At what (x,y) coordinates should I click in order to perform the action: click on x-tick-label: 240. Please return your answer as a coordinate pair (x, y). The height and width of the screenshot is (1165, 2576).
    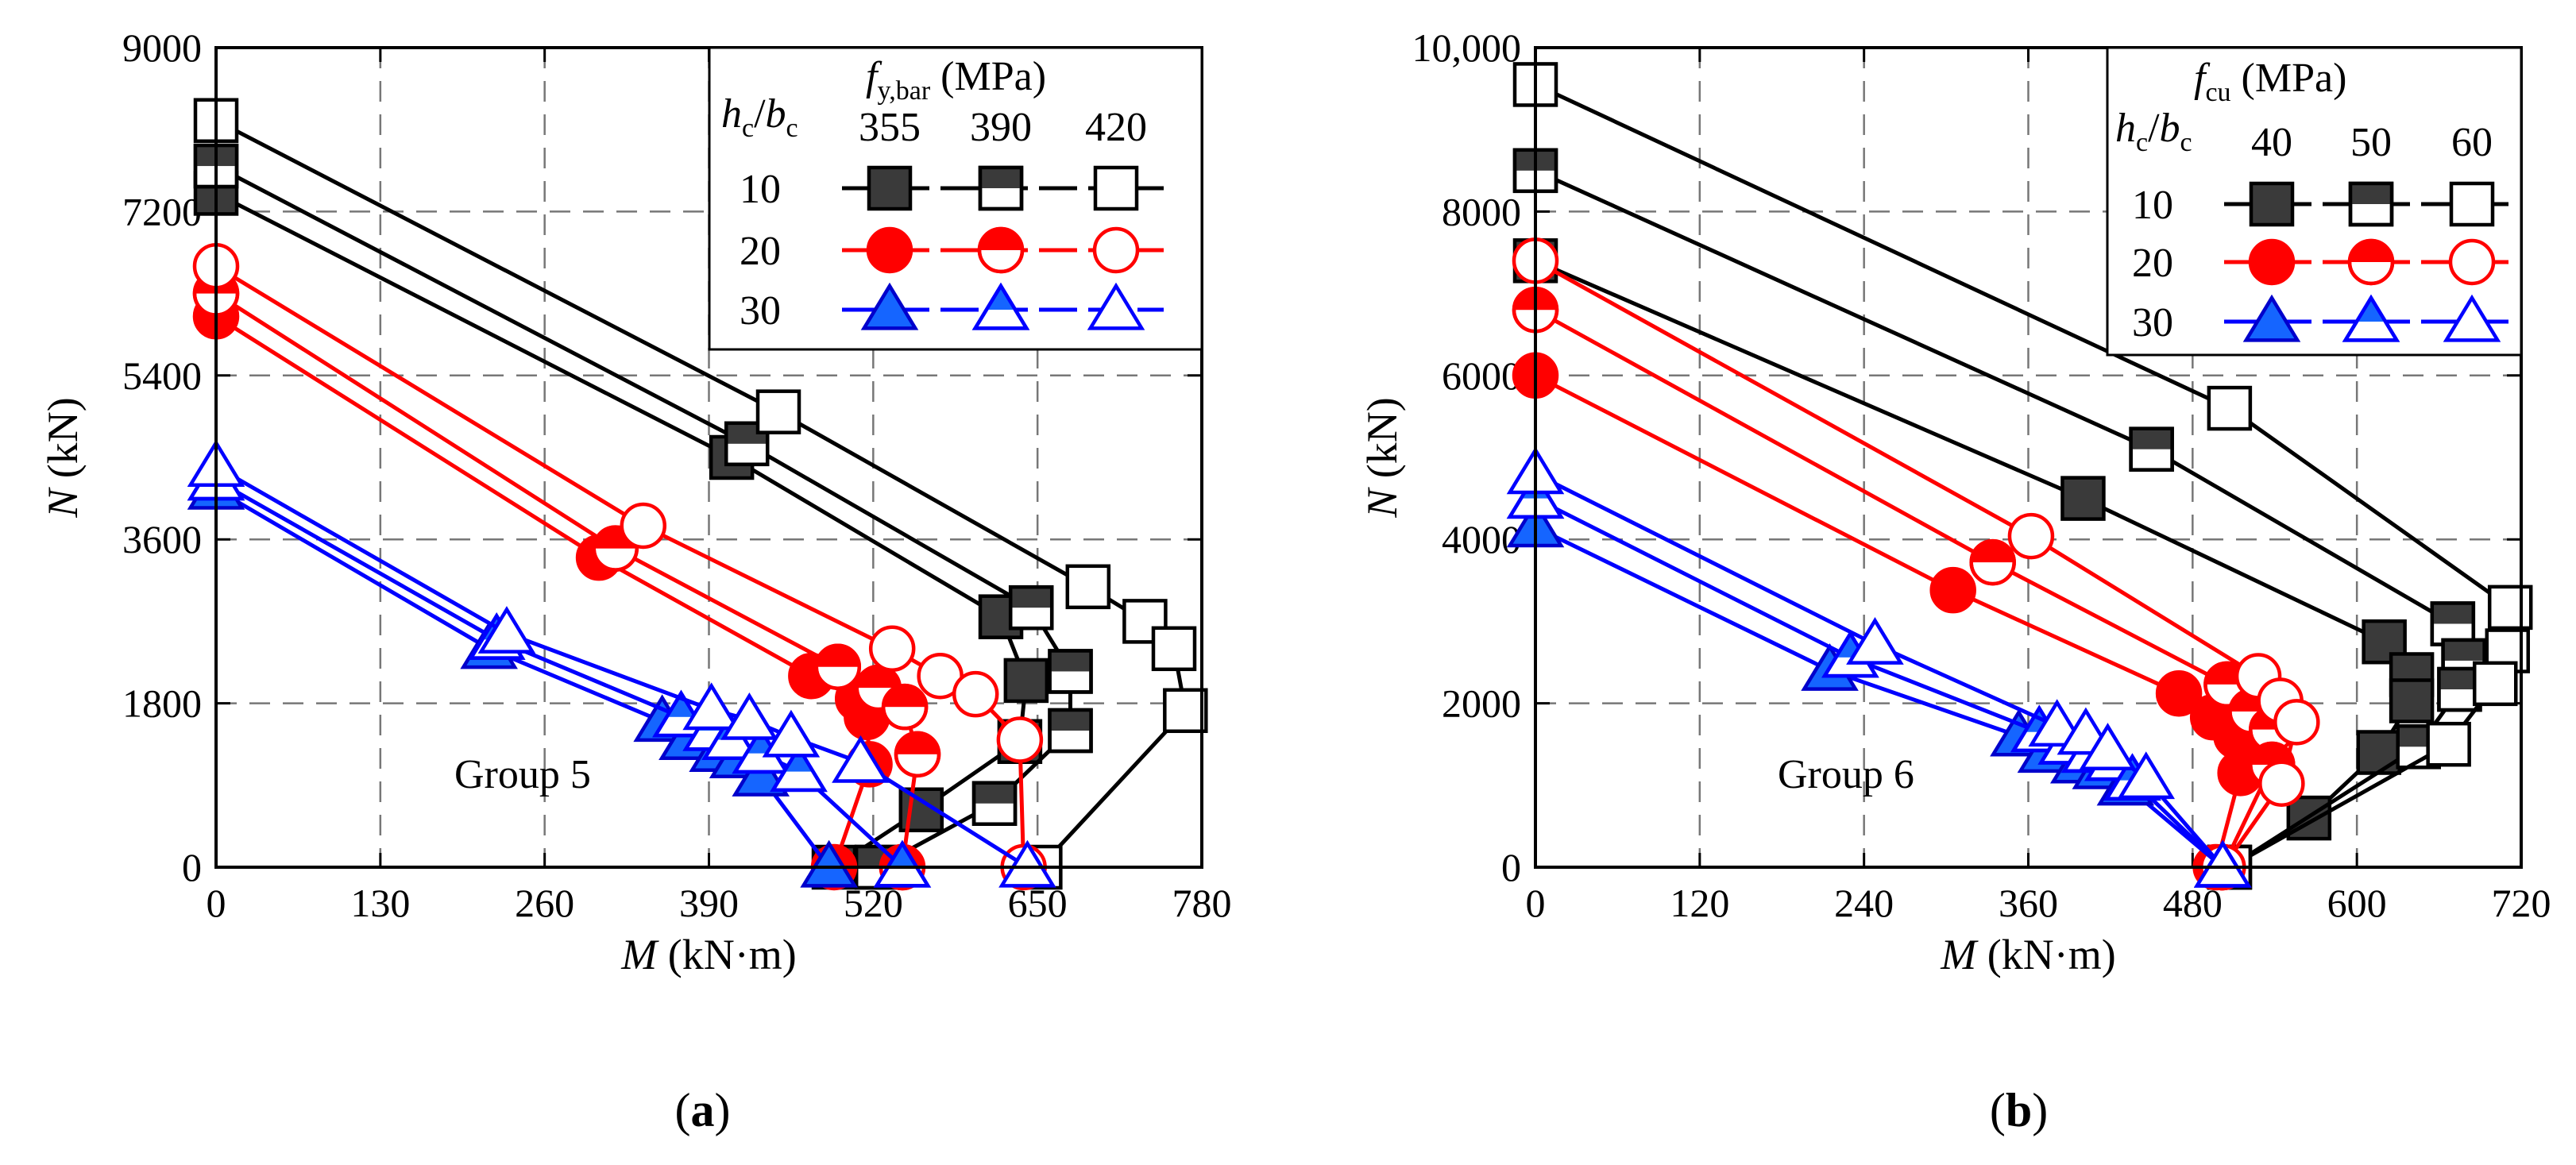
    Looking at the image, I should click on (1864, 903).